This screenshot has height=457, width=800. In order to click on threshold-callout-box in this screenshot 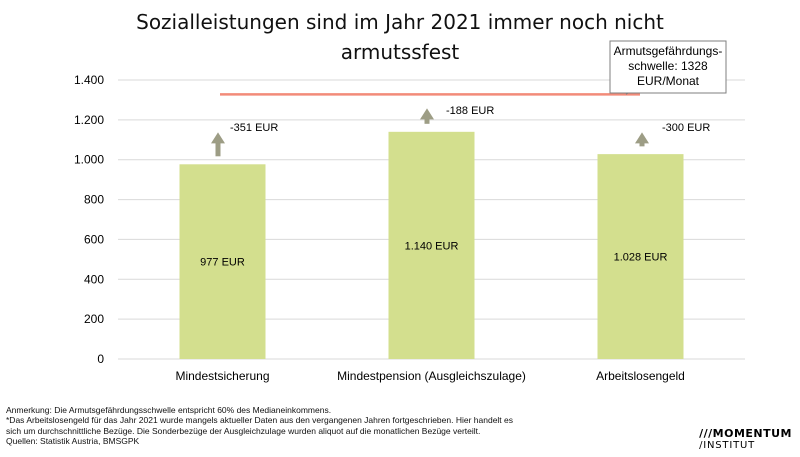, I will do `click(668, 67)`.